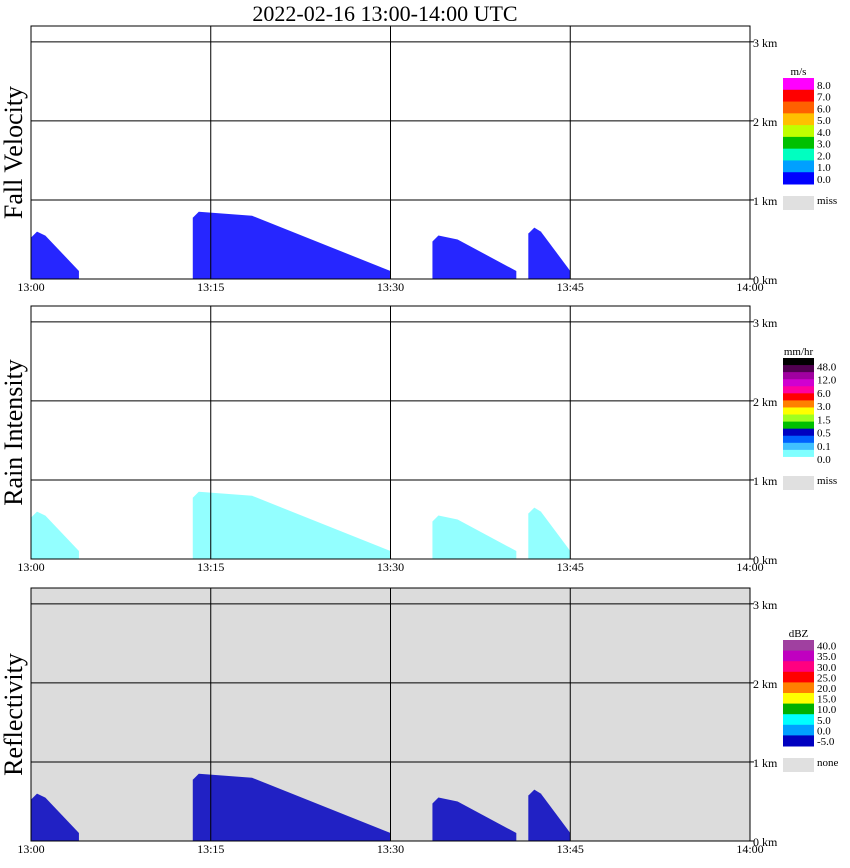  Describe the element at coordinates (824, 420) in the screenshot. I see `legend-label: 1.5` at that location.